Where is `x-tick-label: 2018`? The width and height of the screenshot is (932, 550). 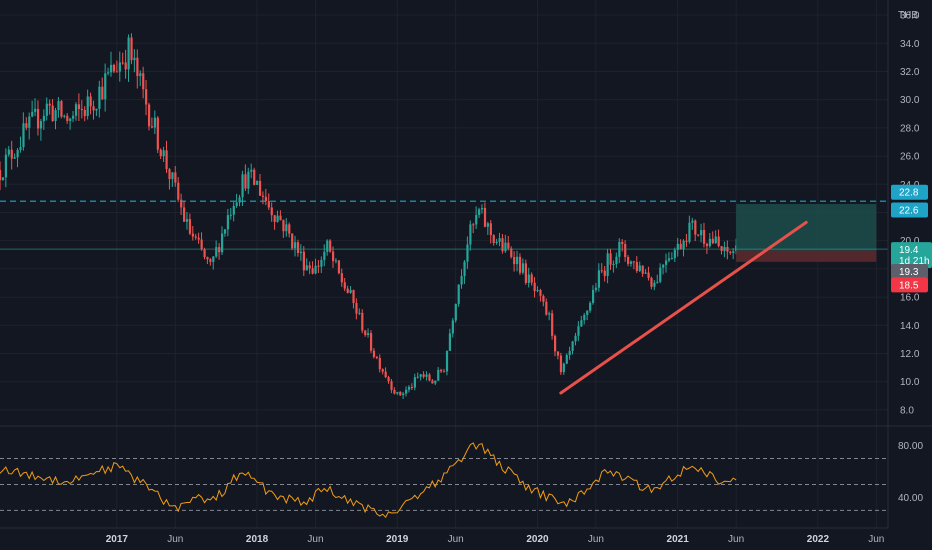
x-tick-label: 2018 is located at coordinates (257, 539).